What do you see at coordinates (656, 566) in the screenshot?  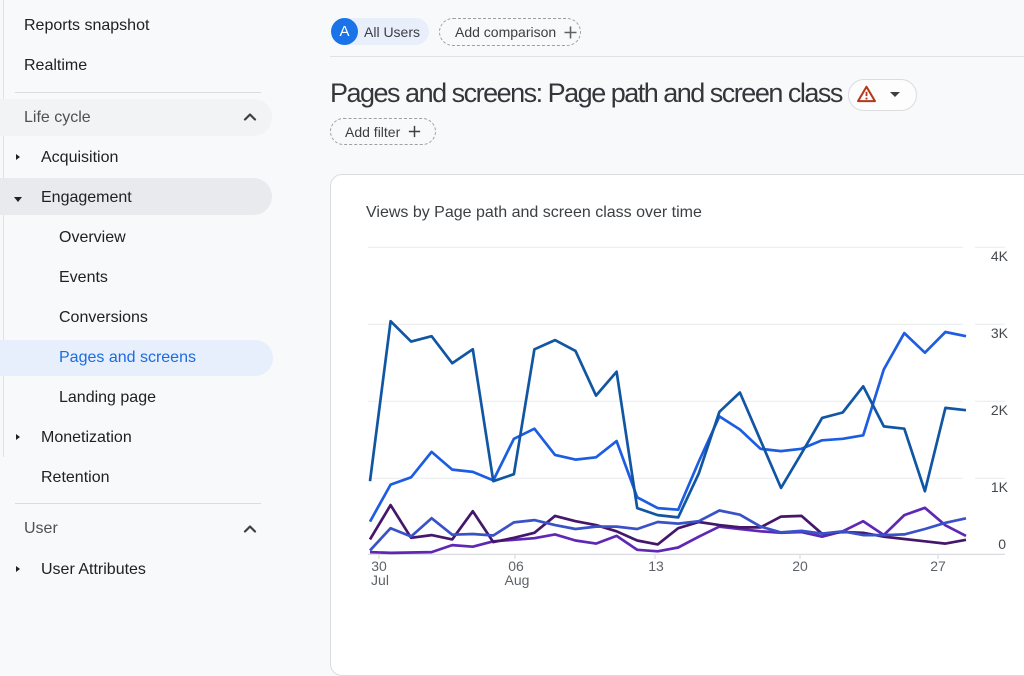 I see `svg-text: 13` at bounding box center [656, 566].